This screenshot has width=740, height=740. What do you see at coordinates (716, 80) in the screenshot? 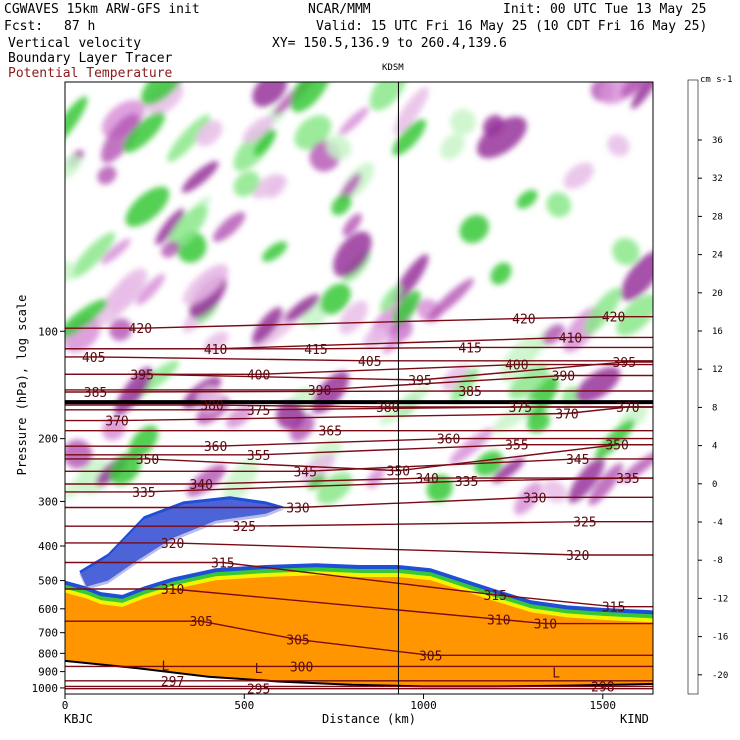
I see `colorbar-unit: cm s-1` at bounding box center [716, 80].